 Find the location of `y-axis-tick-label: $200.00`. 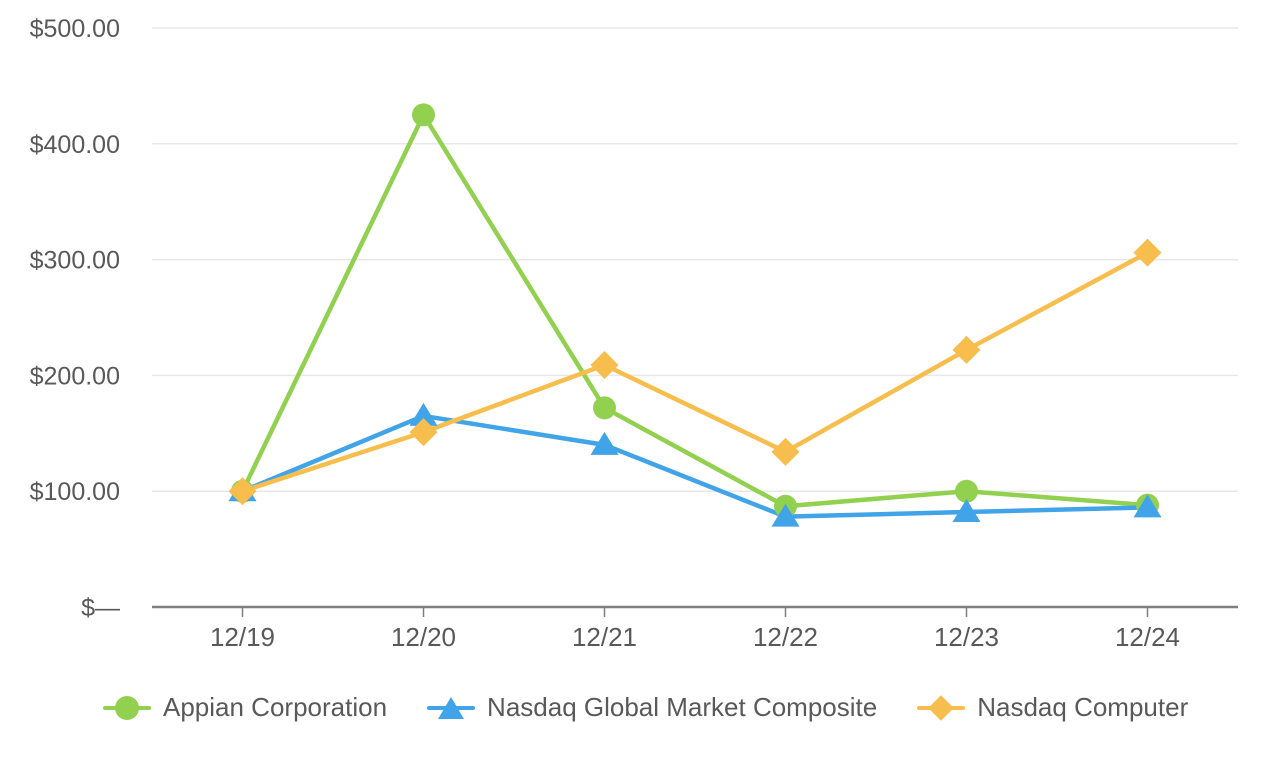

y-axis-tick-label: $200.00 is located at coordinates (75, 376).